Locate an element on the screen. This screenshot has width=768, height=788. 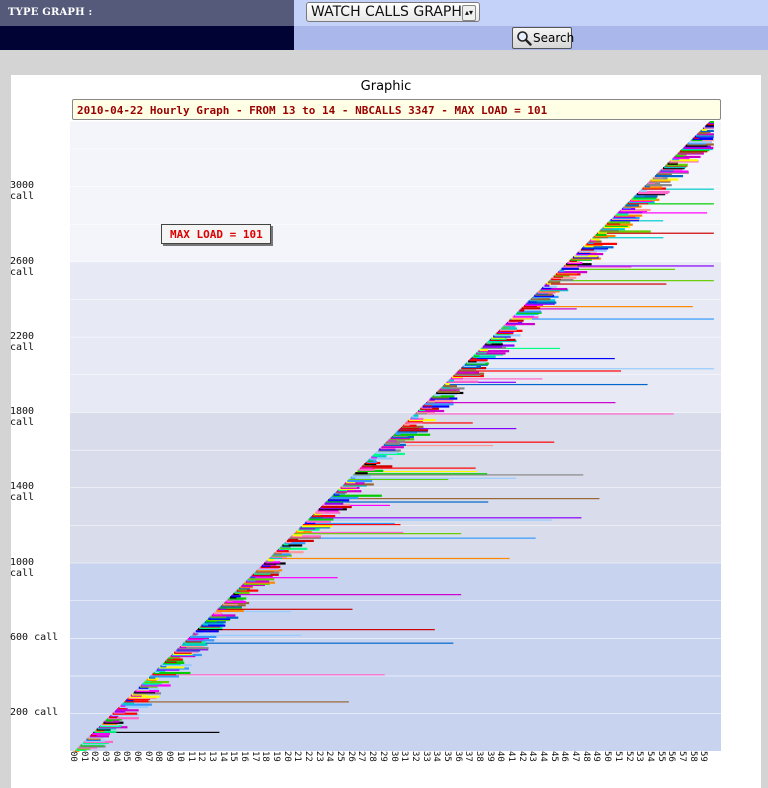
y-tick-label: 1000 call is located at coordinates (22, 567).